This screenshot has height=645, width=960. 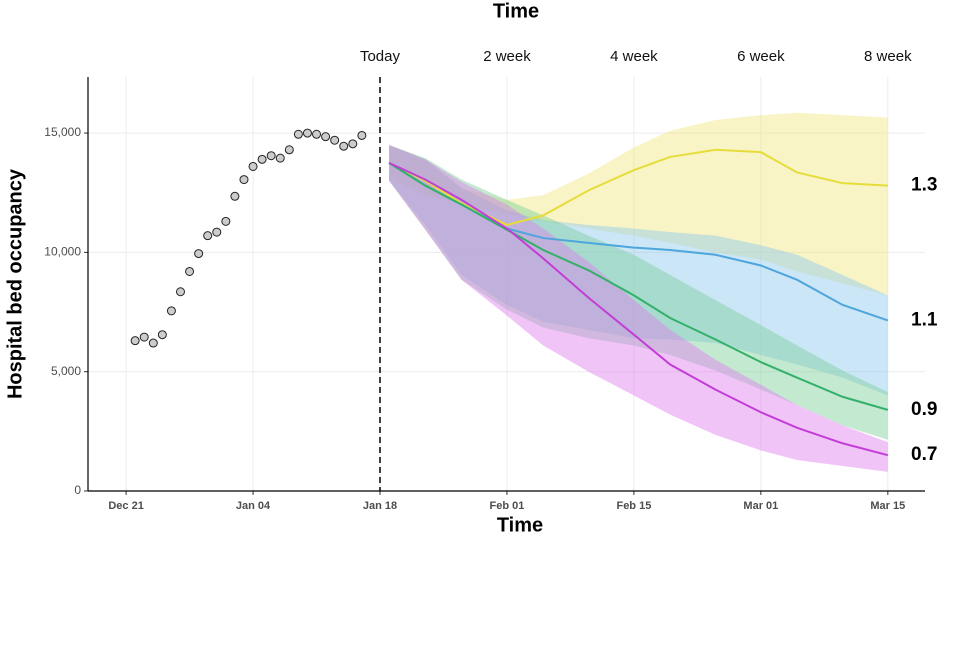 I want to click on x-tick-label: Jan 18, so click(x=380, y=506).